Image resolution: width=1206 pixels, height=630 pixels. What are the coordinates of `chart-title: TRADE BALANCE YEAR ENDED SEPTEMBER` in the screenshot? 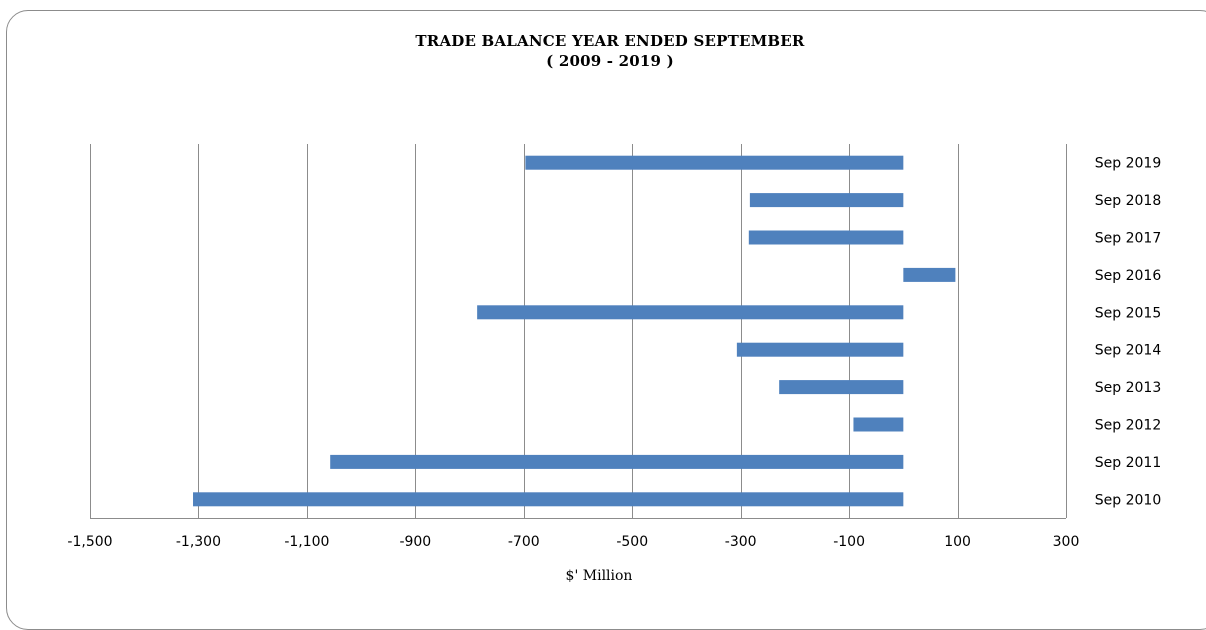 It's located at (610, 41).